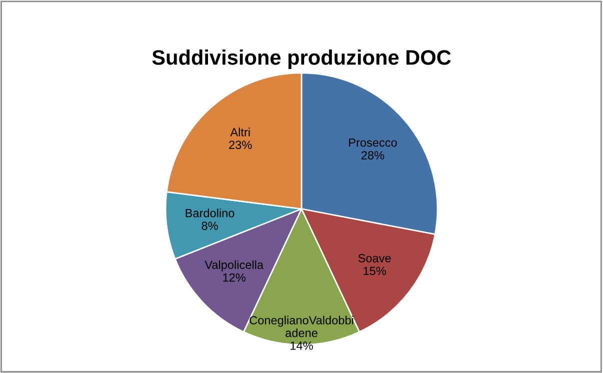 The height and width of the screenshot is (373, 603). Describe the element at coordinates (301, 346) in the screenshot. I see `data-label: 14%` at that location.